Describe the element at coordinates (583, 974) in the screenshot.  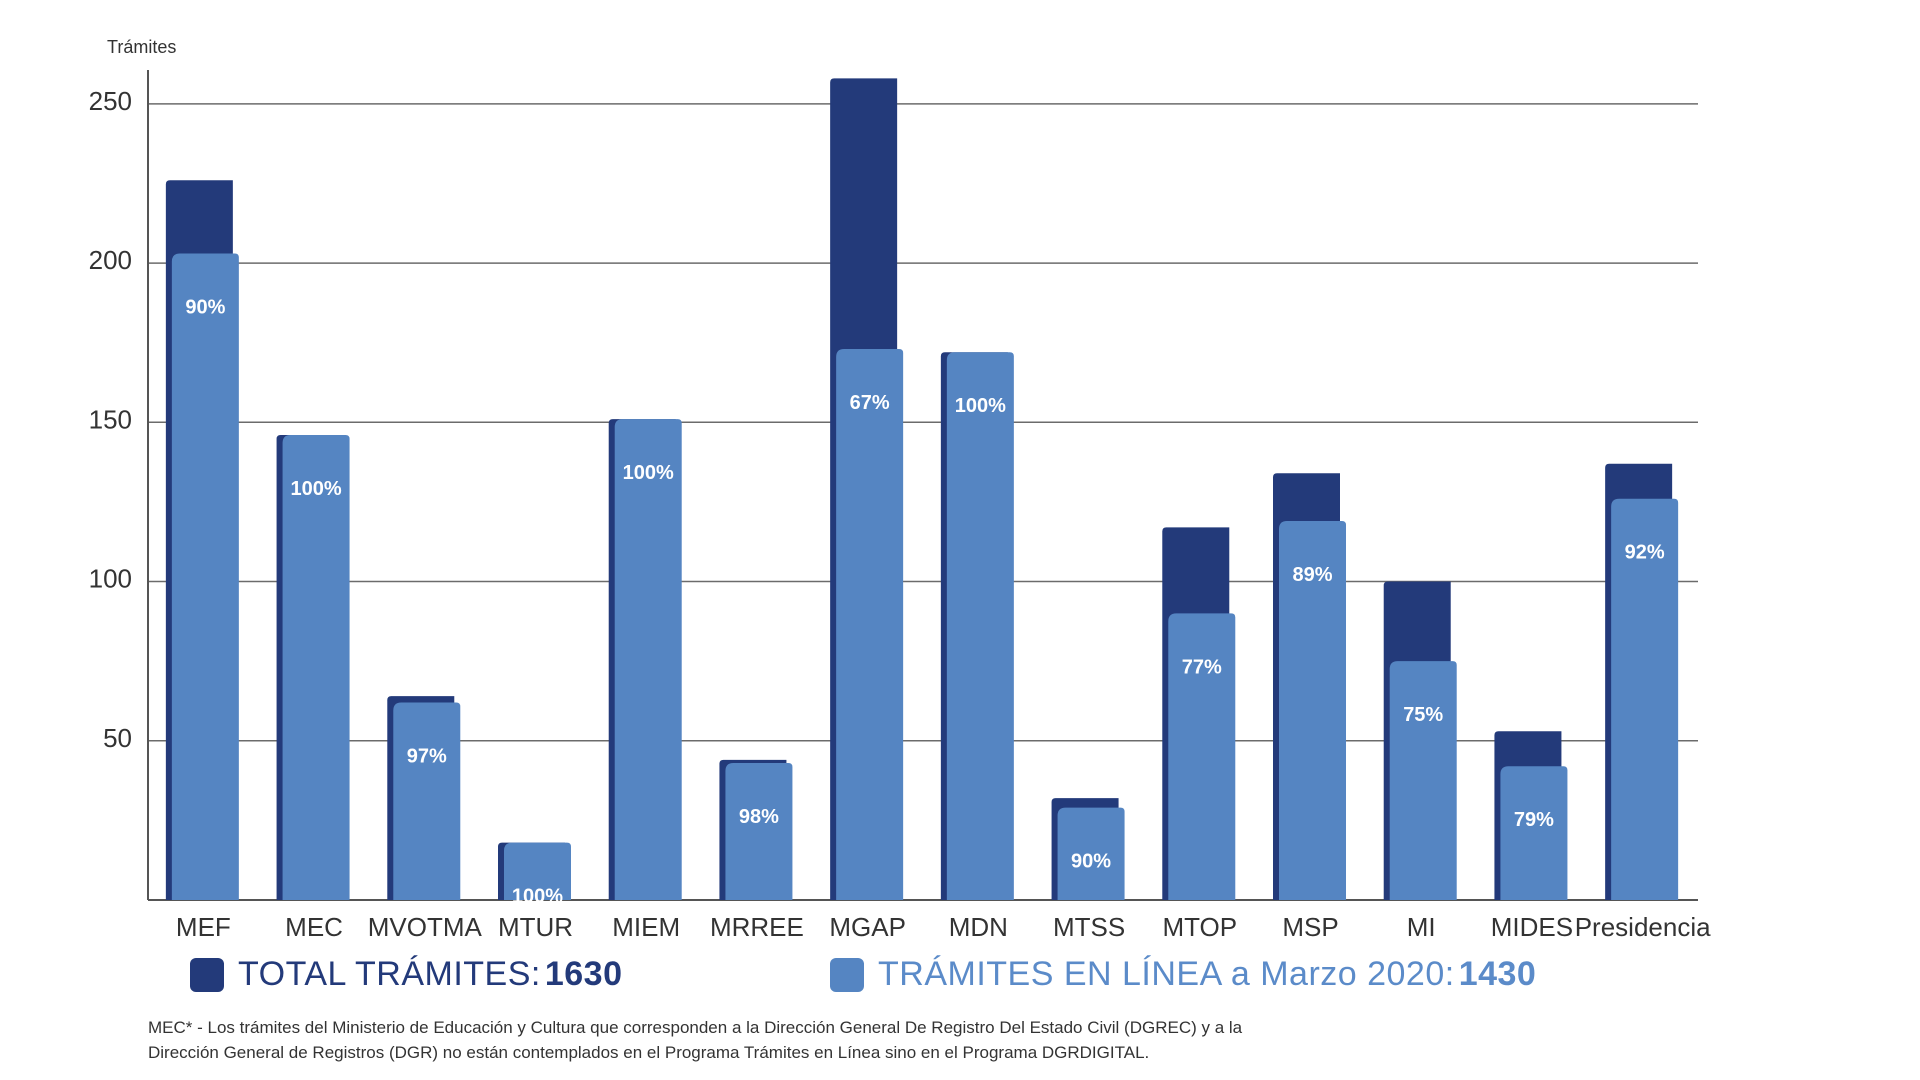
I see `legend-total-value: 1630` at that location.